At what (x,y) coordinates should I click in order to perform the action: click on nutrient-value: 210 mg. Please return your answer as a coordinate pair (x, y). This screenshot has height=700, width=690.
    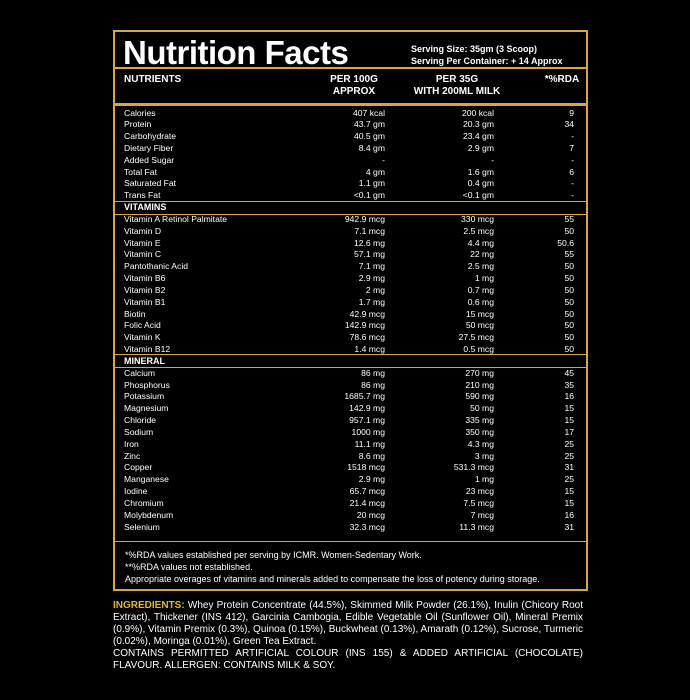
    Looking at the image, I should click on (479, 384).